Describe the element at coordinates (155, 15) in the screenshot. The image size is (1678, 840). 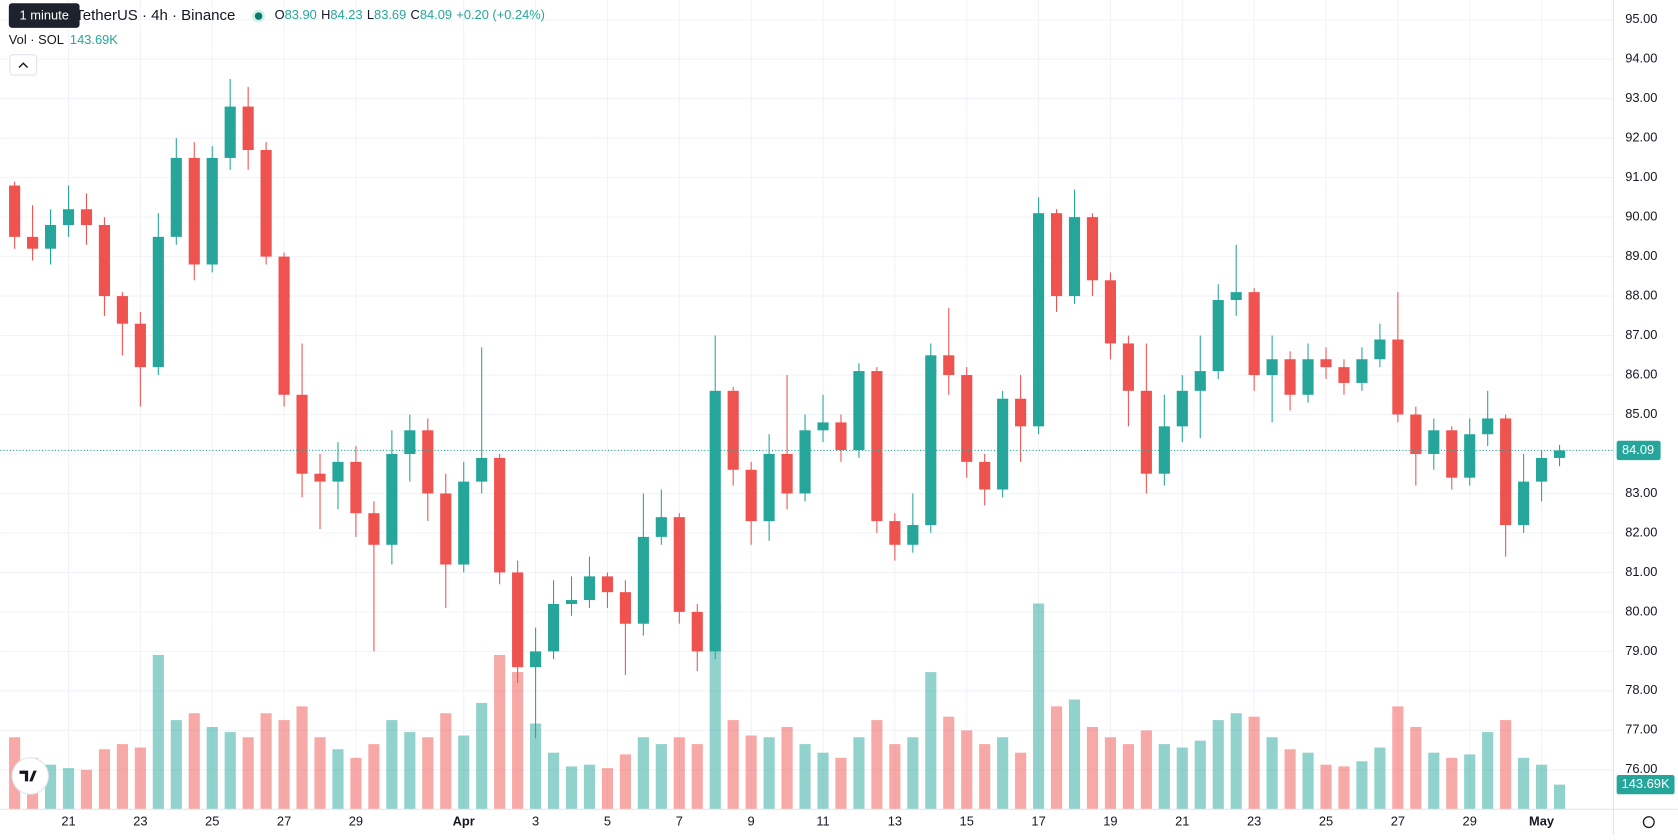
I see `symbol-title: TetherUS · 4h · Binance` at that location.